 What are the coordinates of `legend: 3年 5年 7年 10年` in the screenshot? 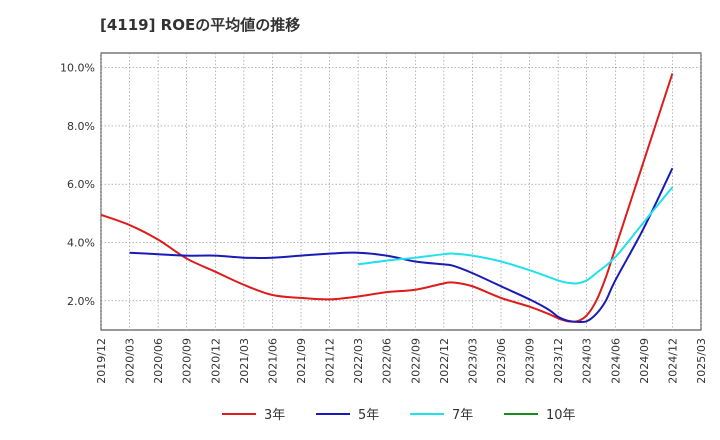 It's located at (399, 415).